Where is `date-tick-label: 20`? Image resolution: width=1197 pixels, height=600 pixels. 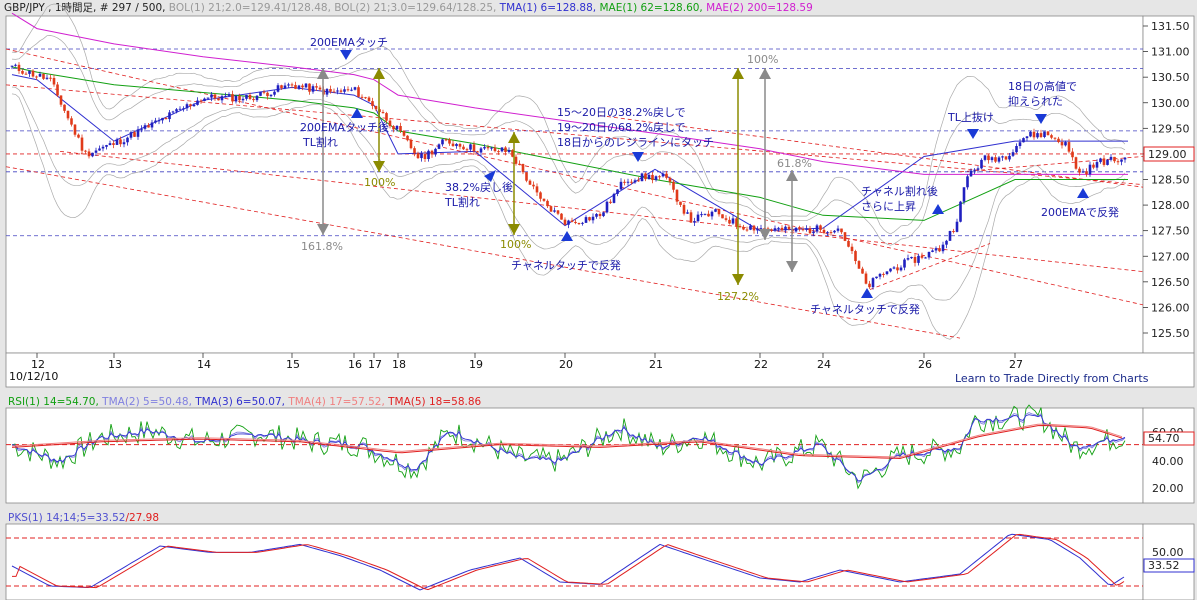
date-tick-label: 20 is located at coordinates (566, 364).